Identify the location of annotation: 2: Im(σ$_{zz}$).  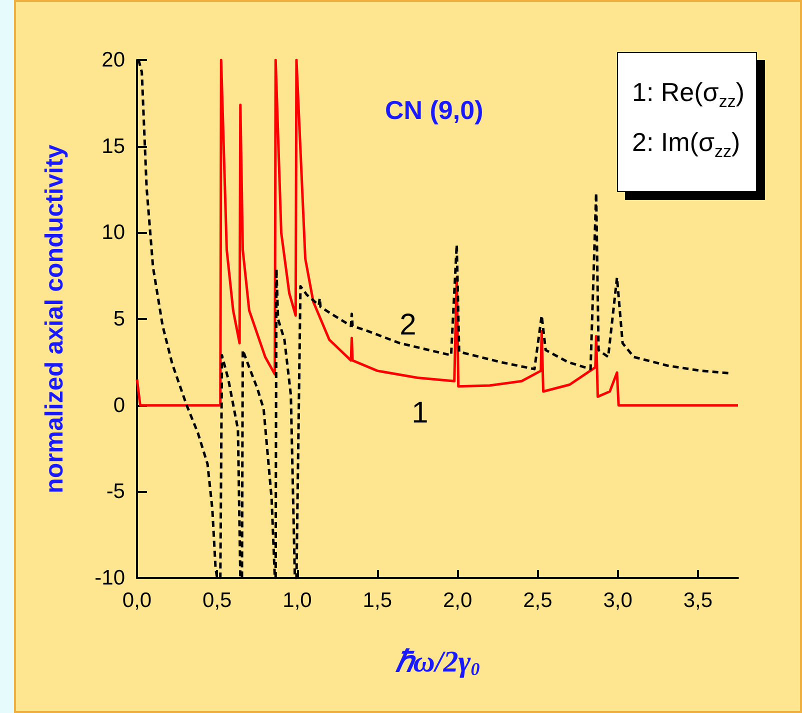
(687, 145).